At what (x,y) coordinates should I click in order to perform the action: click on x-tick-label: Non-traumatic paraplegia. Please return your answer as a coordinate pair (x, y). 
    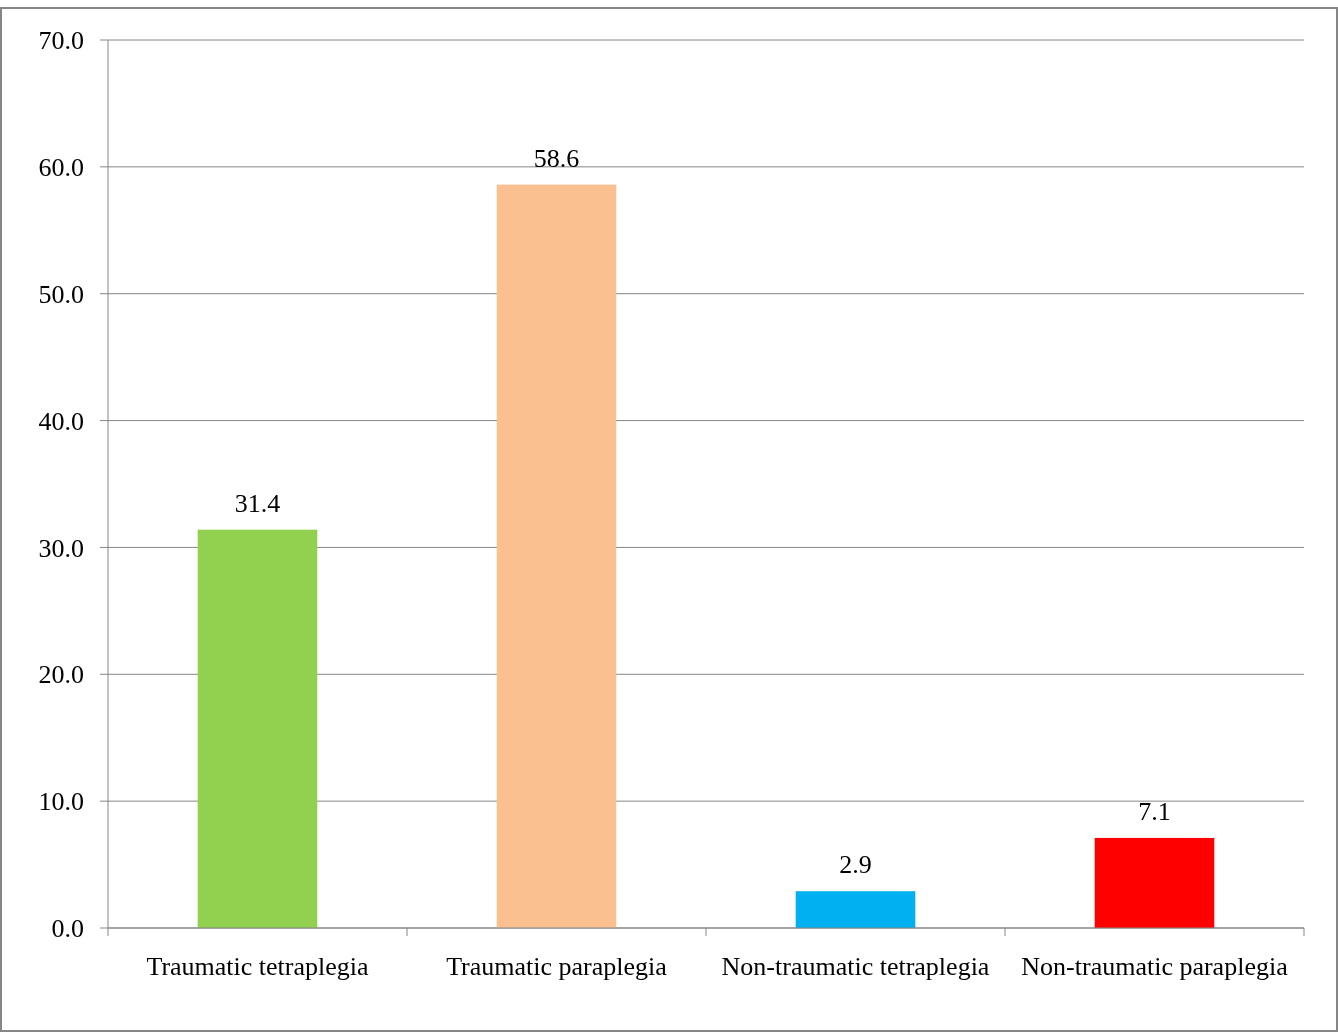
    Looking at the image, I should click on (1155, 966).